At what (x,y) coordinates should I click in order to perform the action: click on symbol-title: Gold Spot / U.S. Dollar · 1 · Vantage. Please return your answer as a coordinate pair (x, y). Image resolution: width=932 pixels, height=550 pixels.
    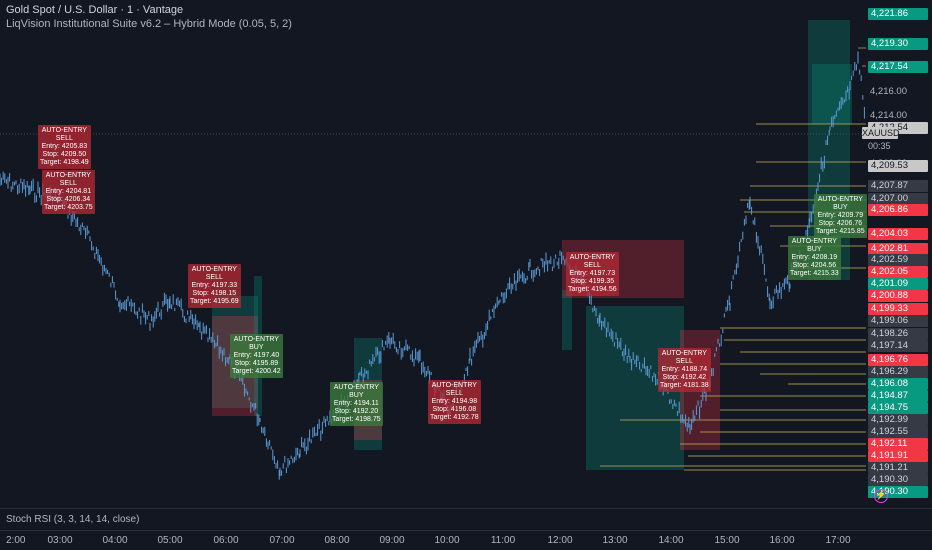
    Looking at the image, I should click on (95, 10).